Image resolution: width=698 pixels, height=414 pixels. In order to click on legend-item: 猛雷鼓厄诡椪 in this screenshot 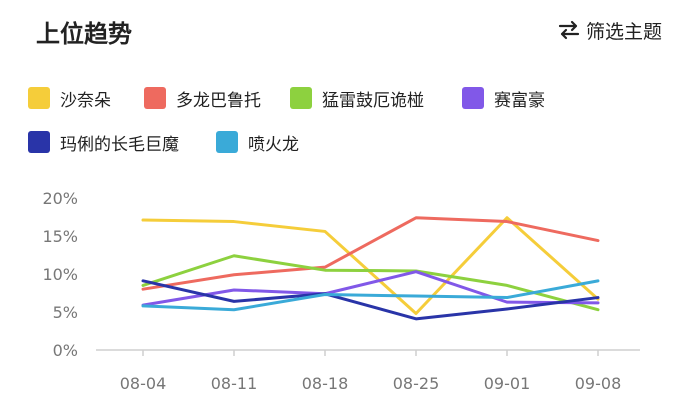, I will do `click(357, 98)`.